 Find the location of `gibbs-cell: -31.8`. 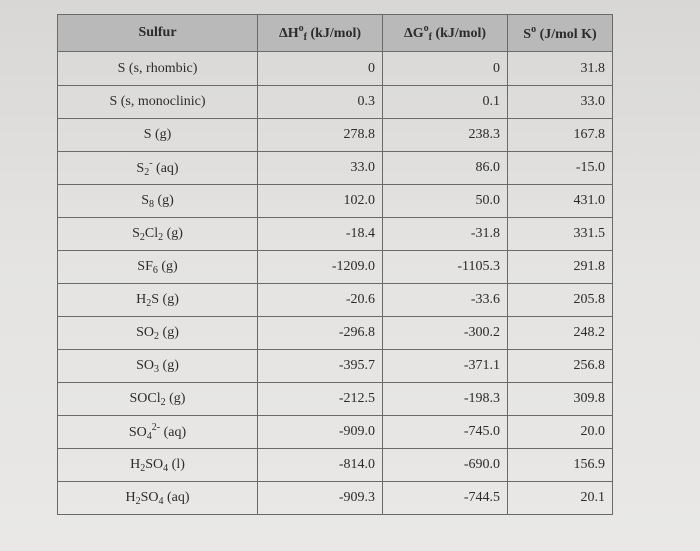

gibbs-cell: -31.8 is located at coordinates (445, 234).